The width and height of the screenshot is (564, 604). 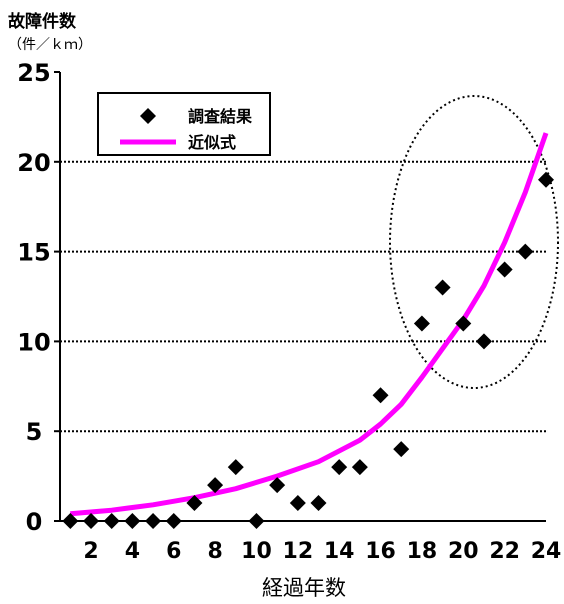 I want to click on dotted-ellipse, so click(x=474, y=242).